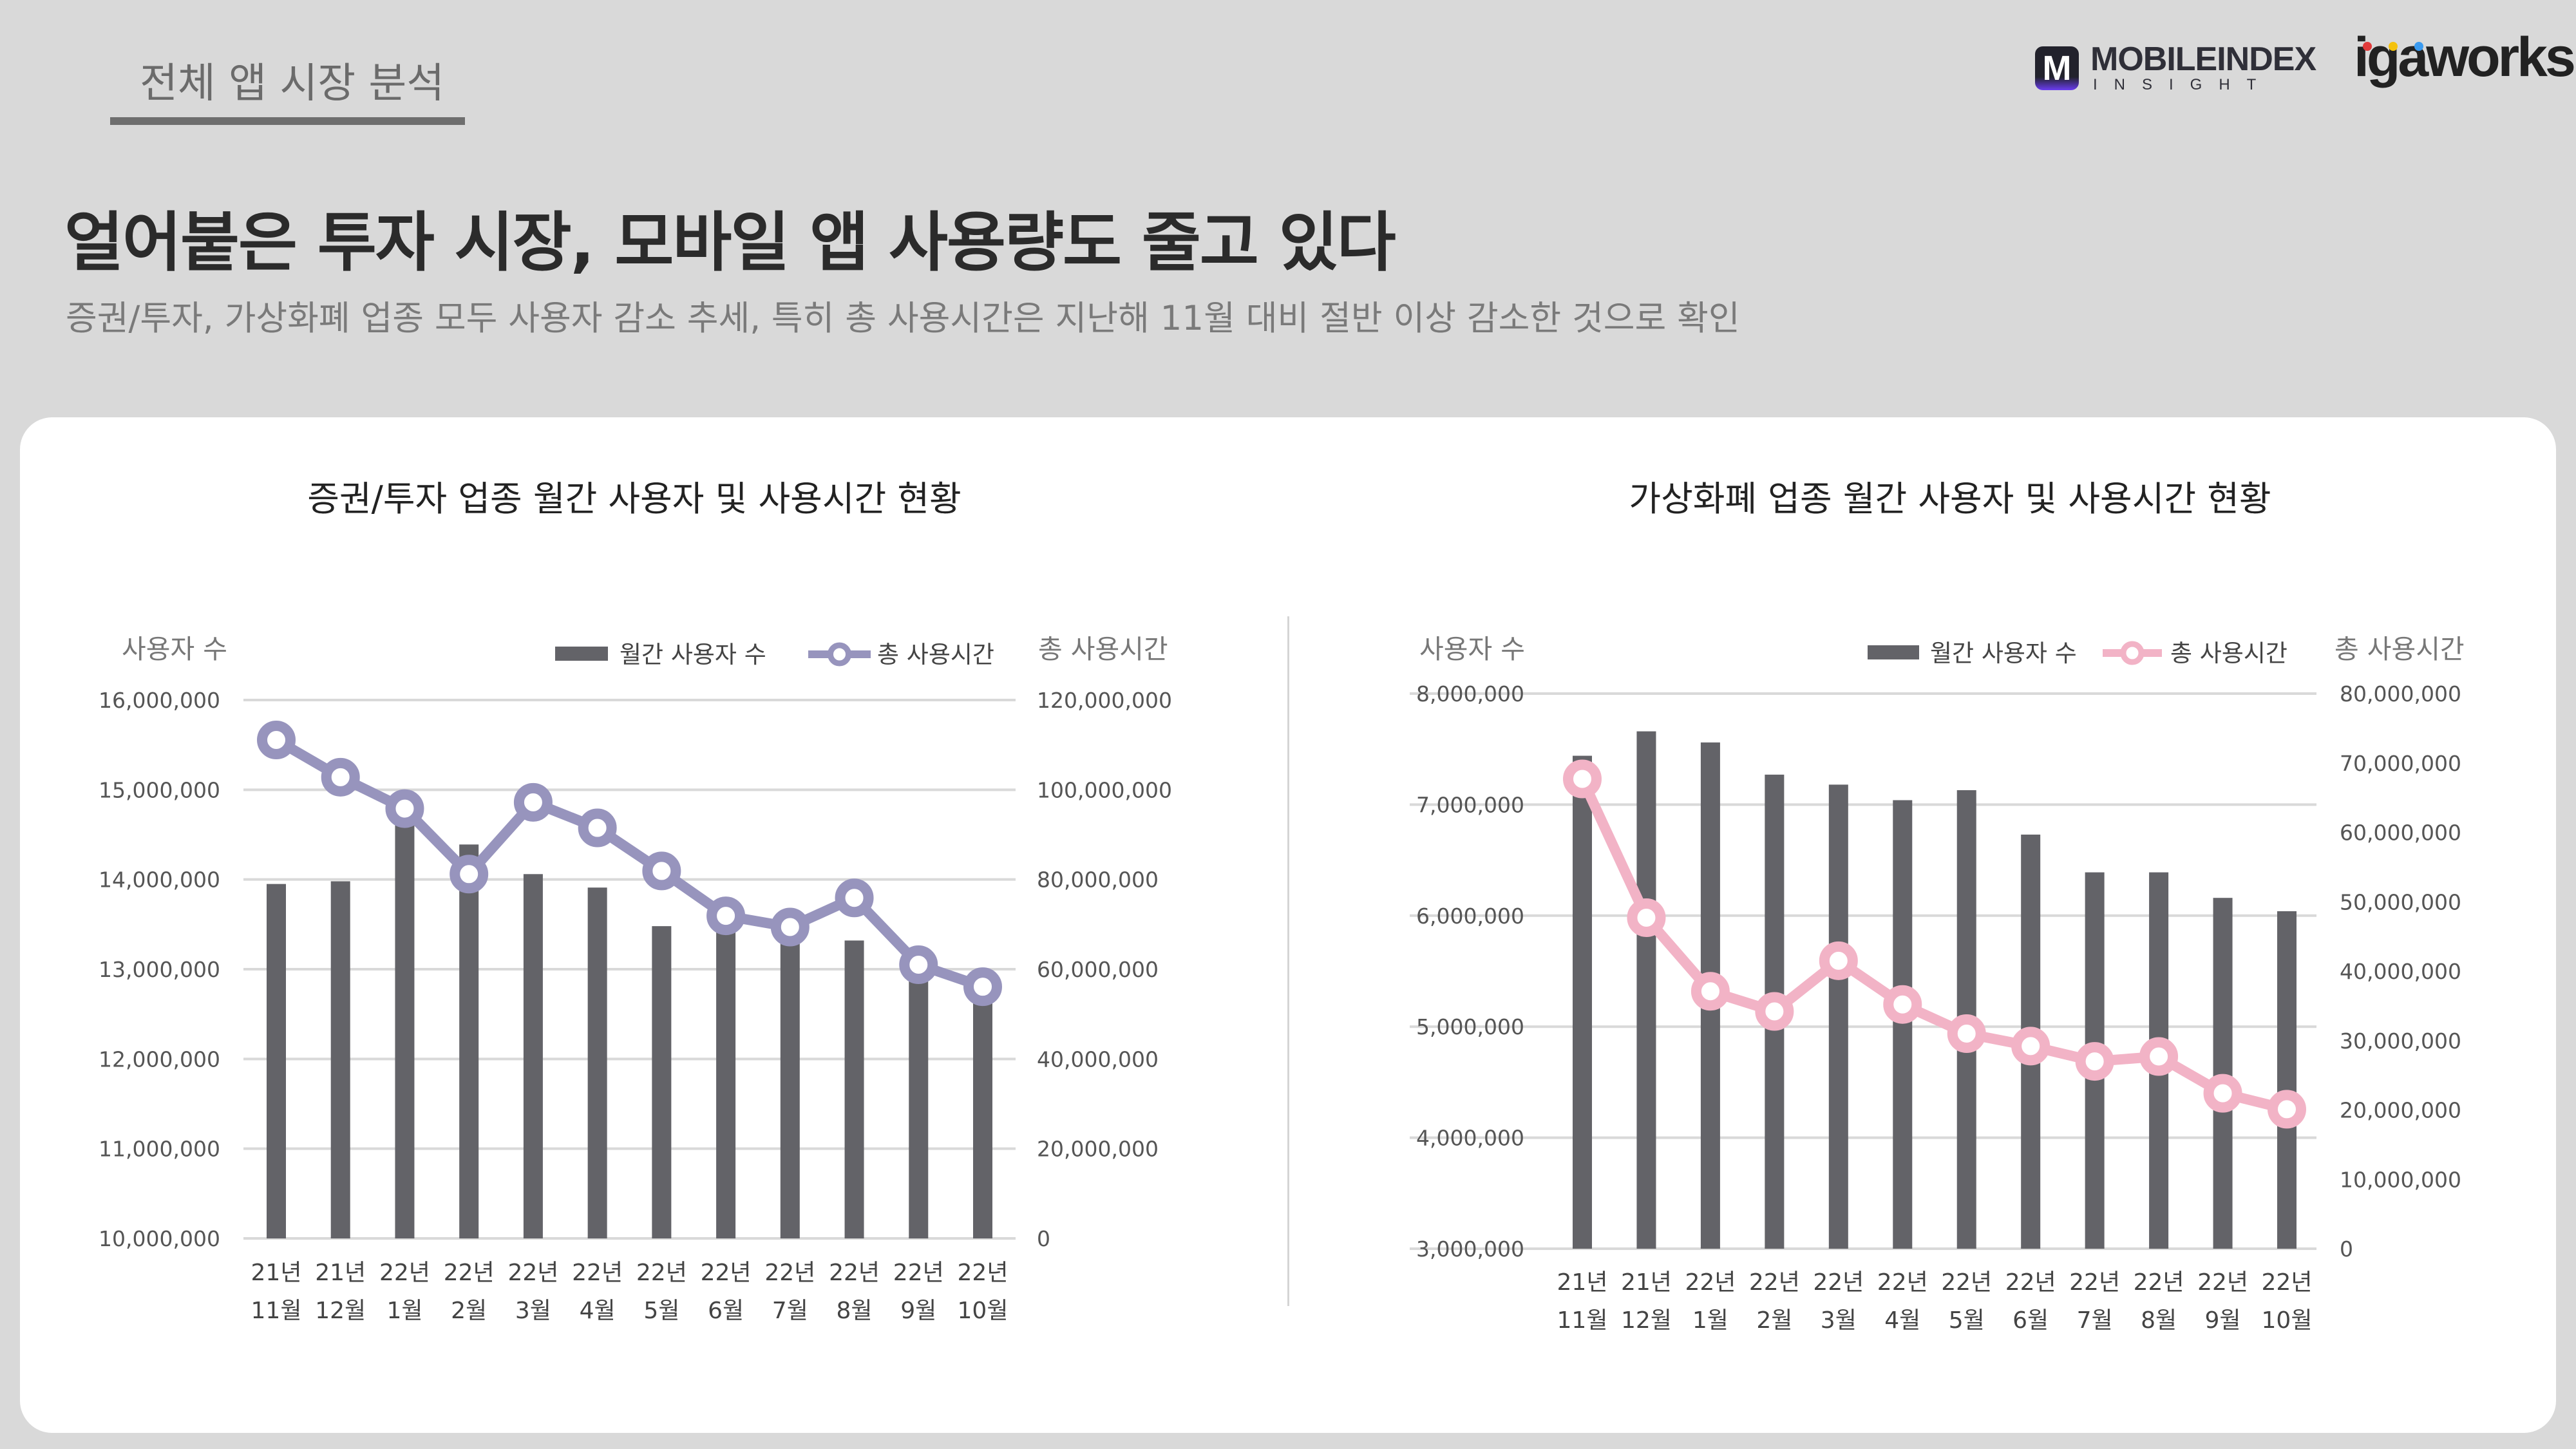 This screenshot has height=1449, width=2576. What do you see at coordinates (159, 1238) in the screenshot?
I see `y-left-tick-label: 10,000,000` at bounding box center [159, 1238].